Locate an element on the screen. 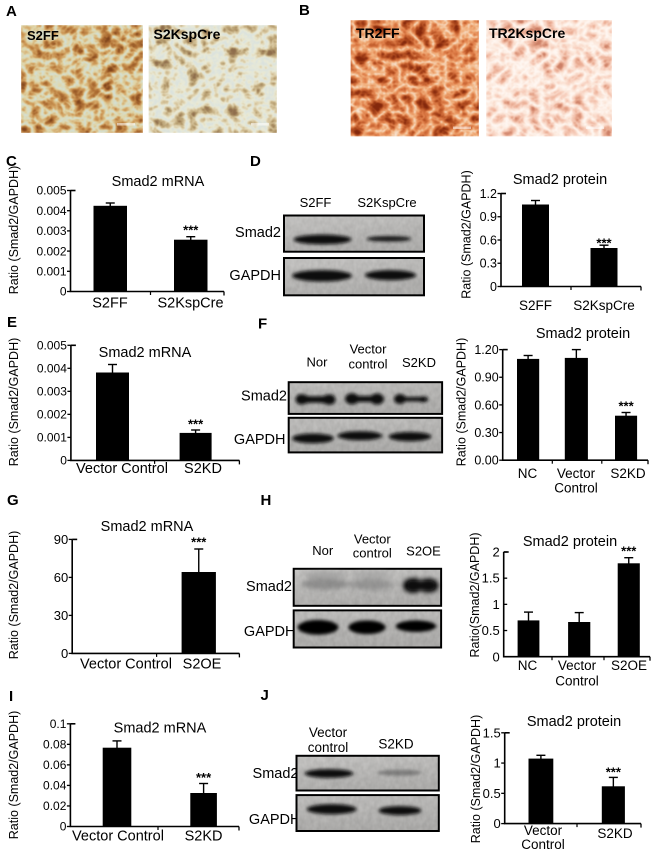  svg-text: D is located at coordinates (255, 161).